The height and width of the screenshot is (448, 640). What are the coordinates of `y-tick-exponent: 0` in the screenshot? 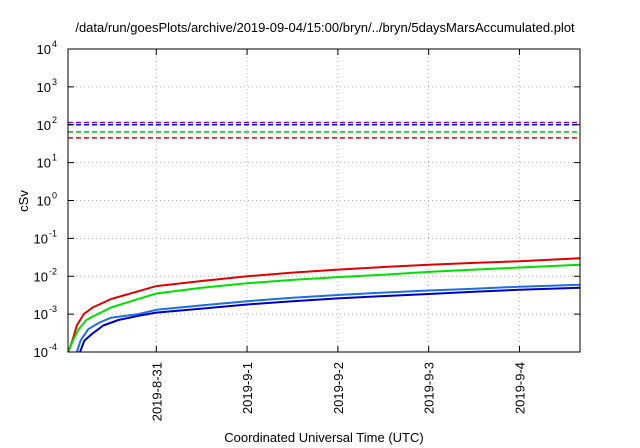 It's located at (54, 196).